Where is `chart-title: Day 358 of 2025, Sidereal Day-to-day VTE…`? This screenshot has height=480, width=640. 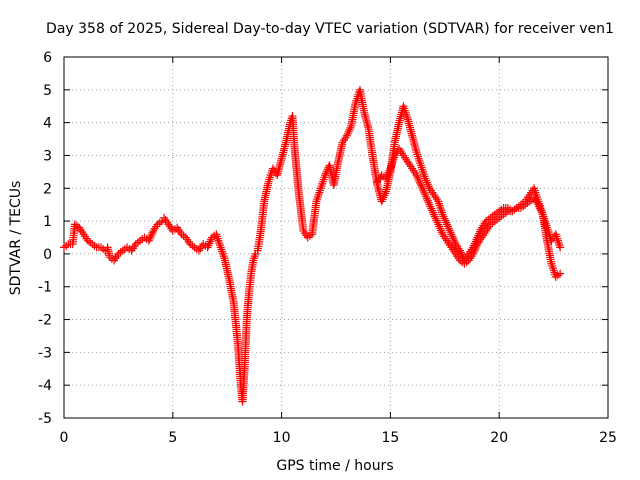 chart-title: Day 358 of 2025, Sidereal Day-to-day VTE… is located at coordinates (330, 29).